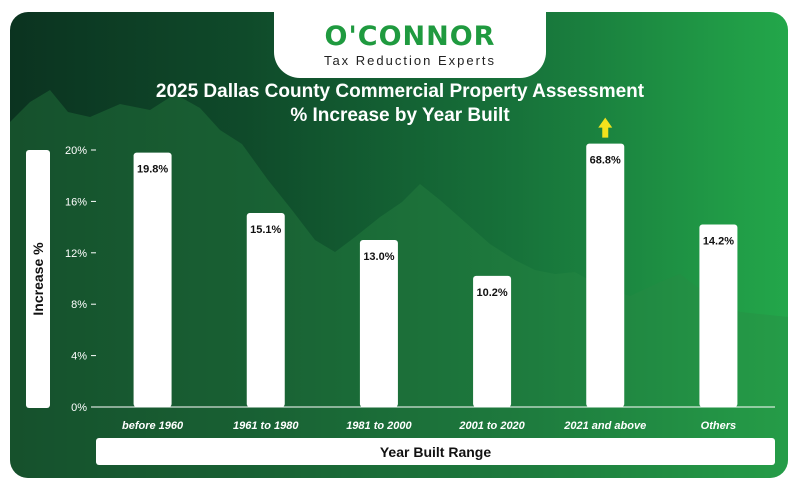  Describe the element at coordinates (79, 357) in the screenshot. I see `y-tick-label: 4%` at that location.